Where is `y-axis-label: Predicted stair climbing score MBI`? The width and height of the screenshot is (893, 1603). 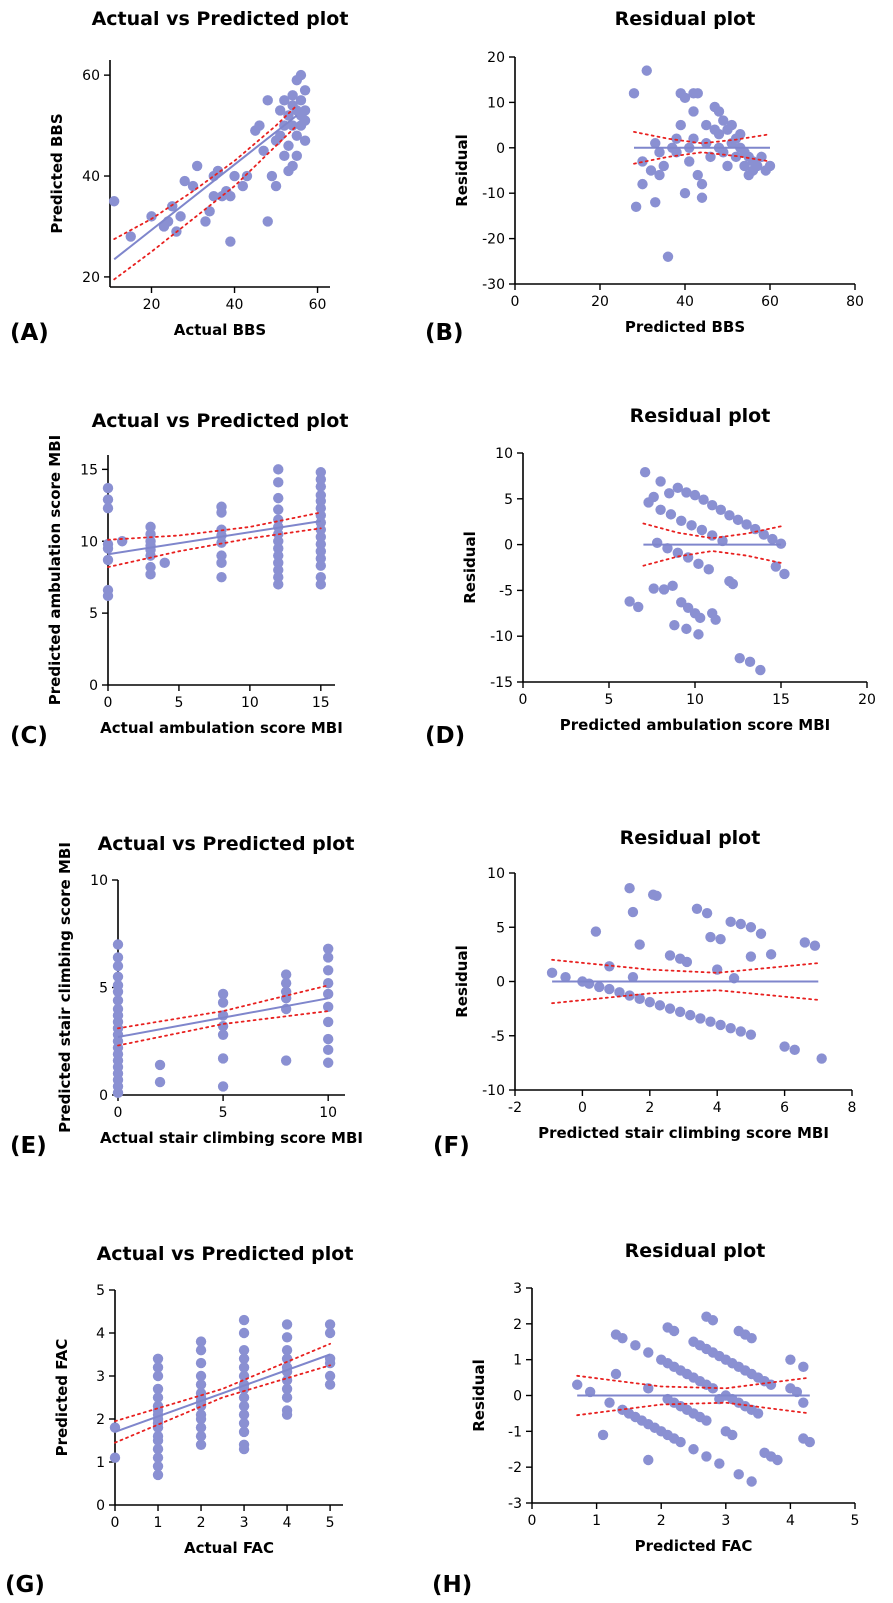
y-axis-label: Predicted stair climbing score MBI is located at coordinates (65, 987).